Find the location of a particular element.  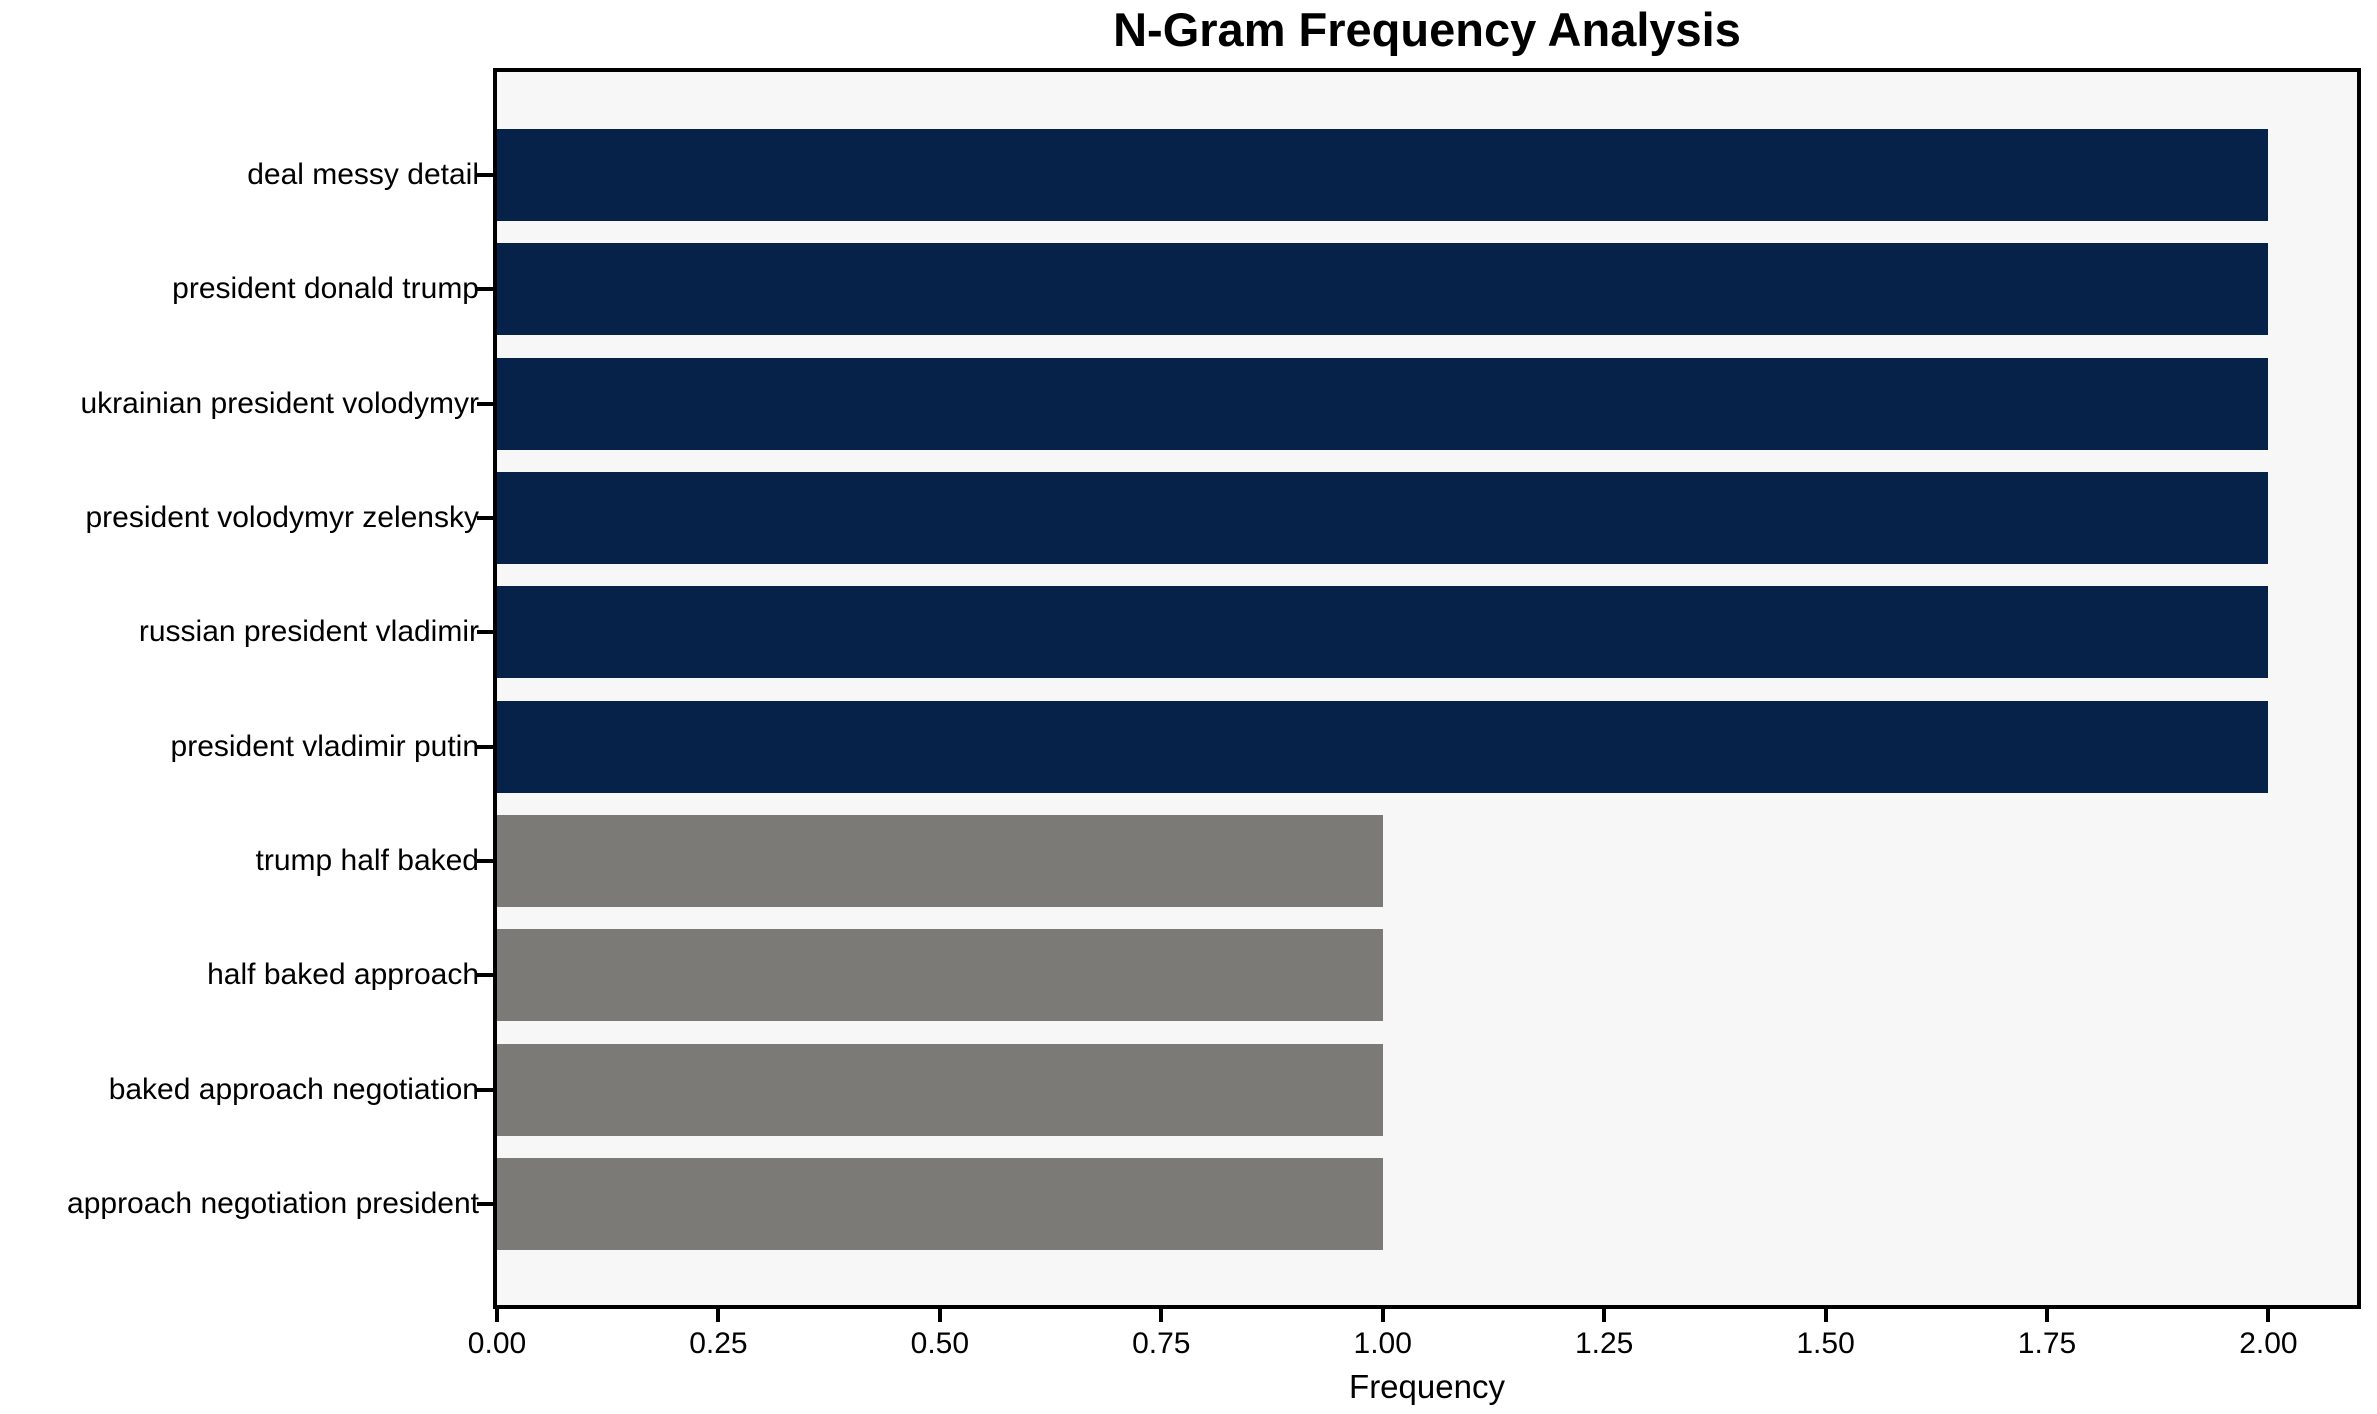

x-tick-label-0.75: 0.75 is located at coordinates (1161, 1343).